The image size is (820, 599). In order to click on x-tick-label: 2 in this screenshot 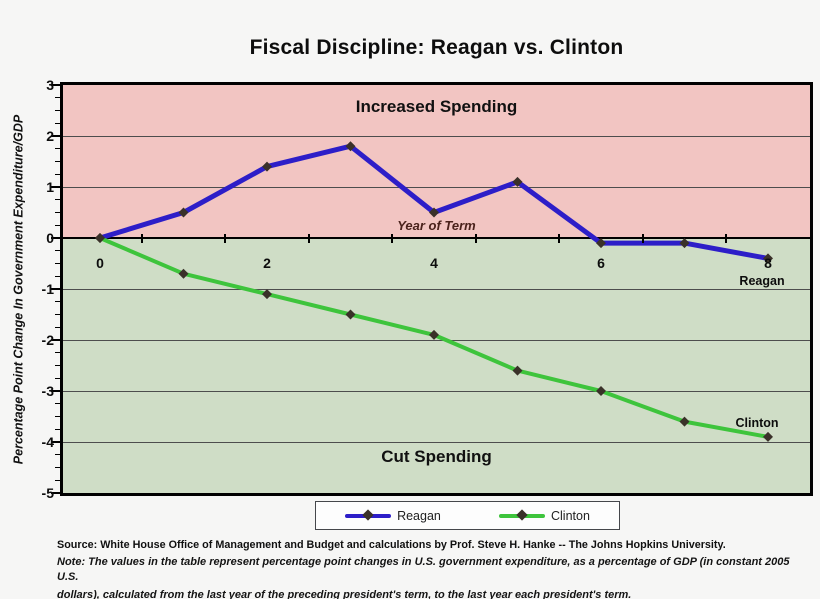, I will do `click(267, 263)`.